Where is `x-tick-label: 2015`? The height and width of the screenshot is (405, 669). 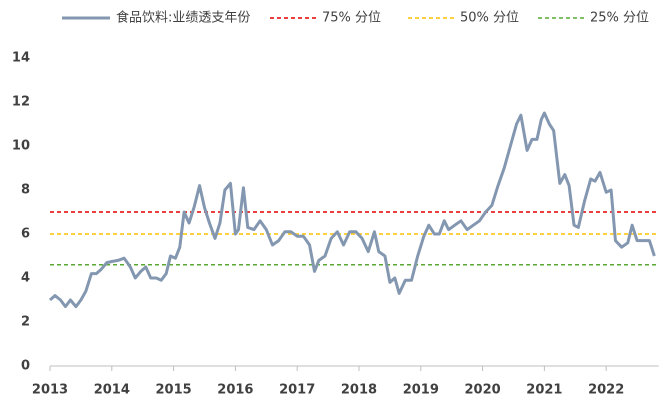 x-tick-label: 2015 is located at coordinates (174, 390).